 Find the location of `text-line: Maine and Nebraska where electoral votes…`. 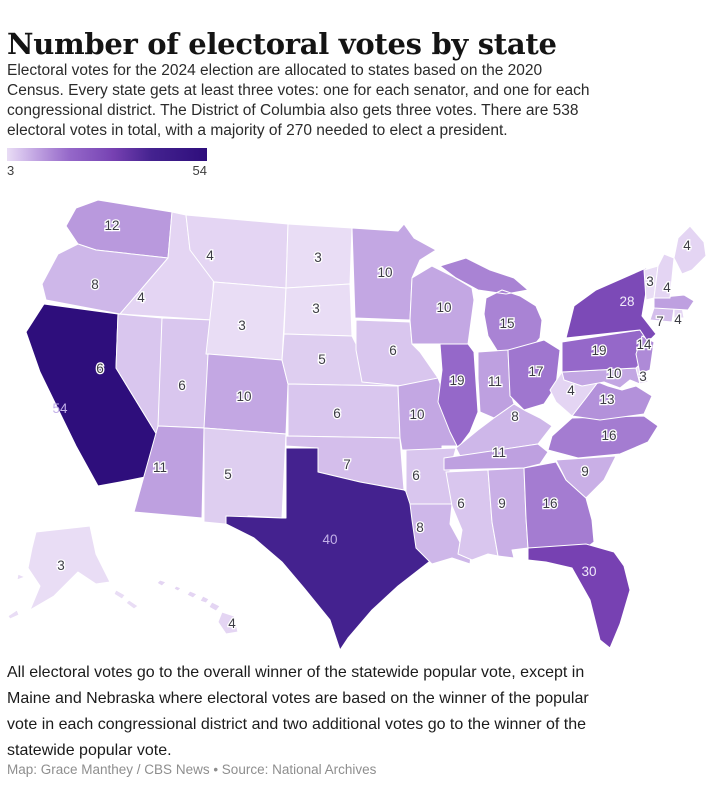

text-line: Maine and Nebraska where electoral votes… is located at coordinates (298, 698).